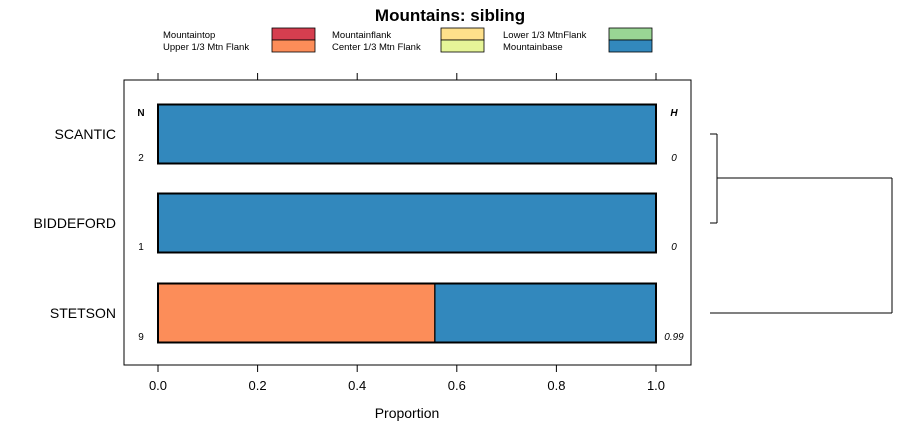  What do you see at coordinates (361, 35) in the screenshot?
I see `legend-label-mountainflank: Mountainflank` at bounding box center [361, 35].